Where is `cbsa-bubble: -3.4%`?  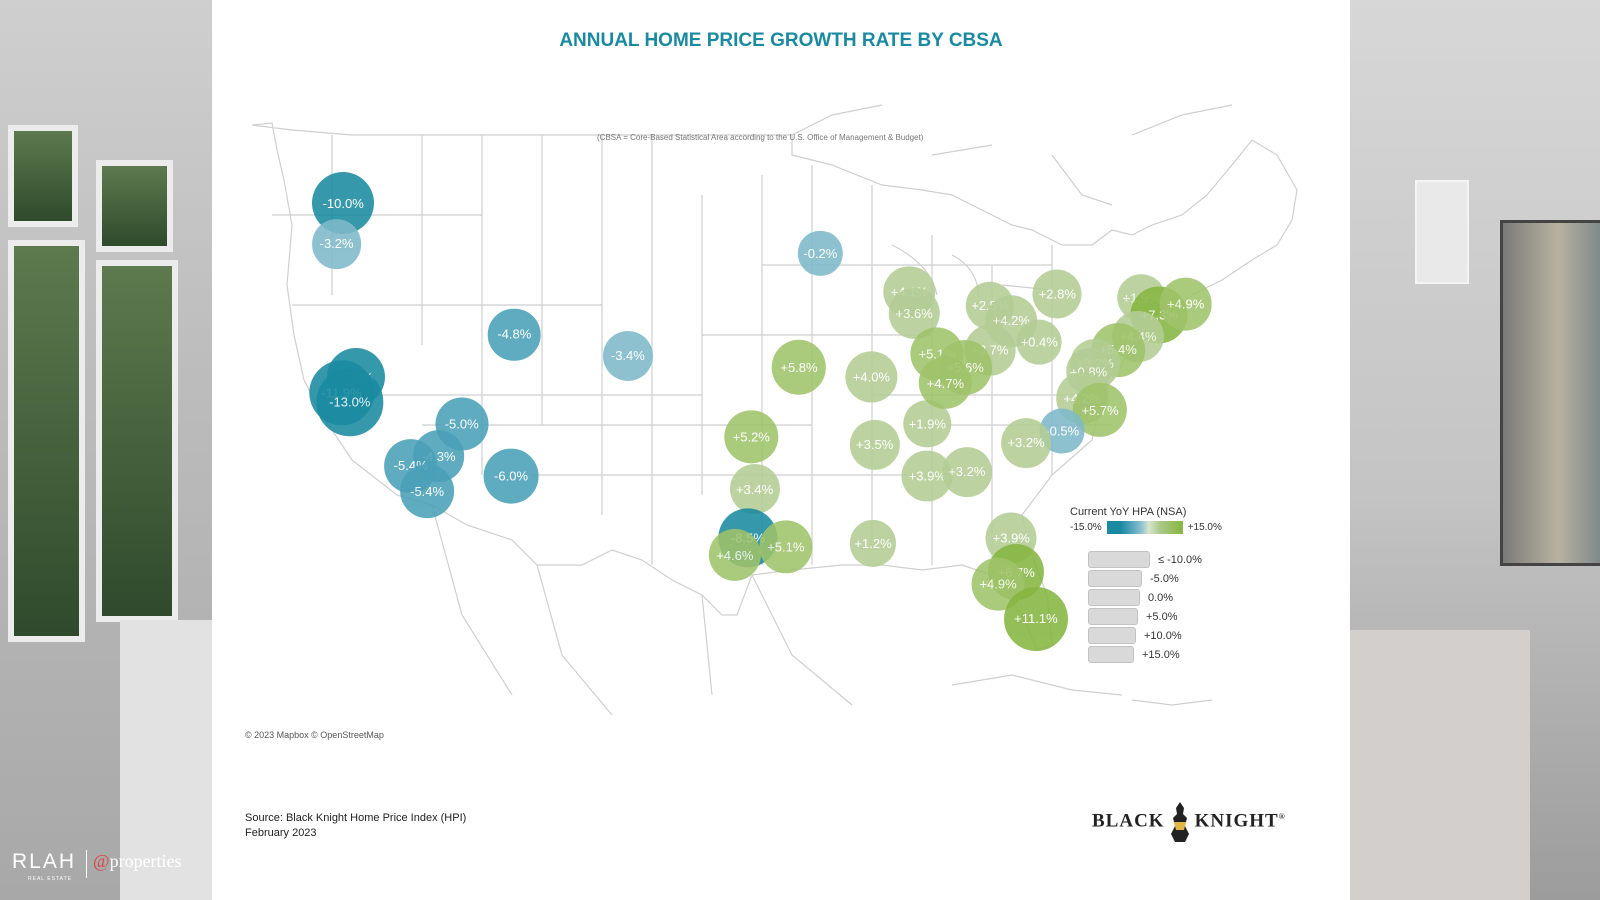
cbsa-bubble: -3.4% is located at coordinates (627, 355).